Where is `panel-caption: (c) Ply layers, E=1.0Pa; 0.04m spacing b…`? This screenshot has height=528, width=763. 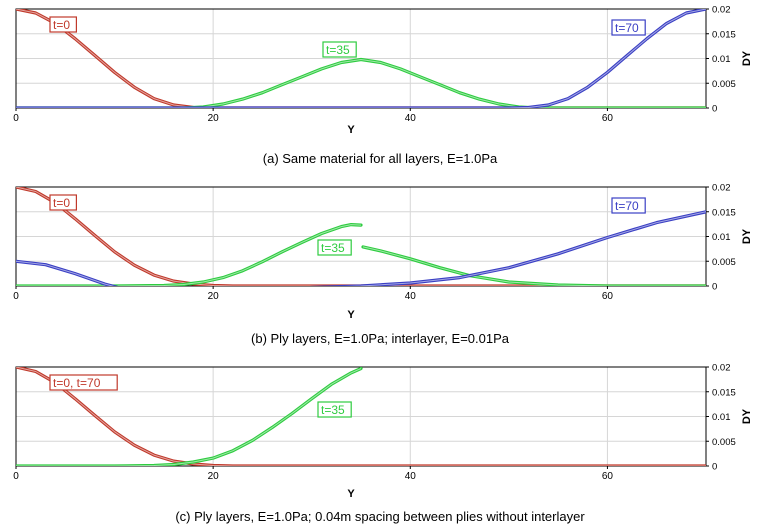
panel-caption: (c) Ply layers, E=1.0Pa; 0.04m spacing b… is located at coordinates (380, 516).